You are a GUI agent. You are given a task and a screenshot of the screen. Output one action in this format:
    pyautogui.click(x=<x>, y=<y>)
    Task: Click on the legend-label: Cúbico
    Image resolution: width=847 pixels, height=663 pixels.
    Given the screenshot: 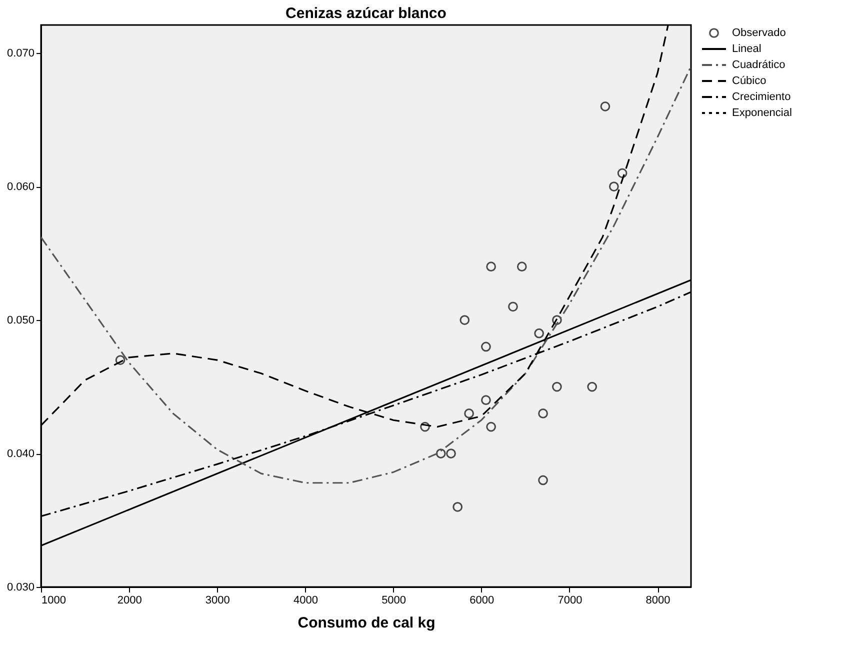 What is the action you would take?
    pyautogui.click(x=749, y=81)
    